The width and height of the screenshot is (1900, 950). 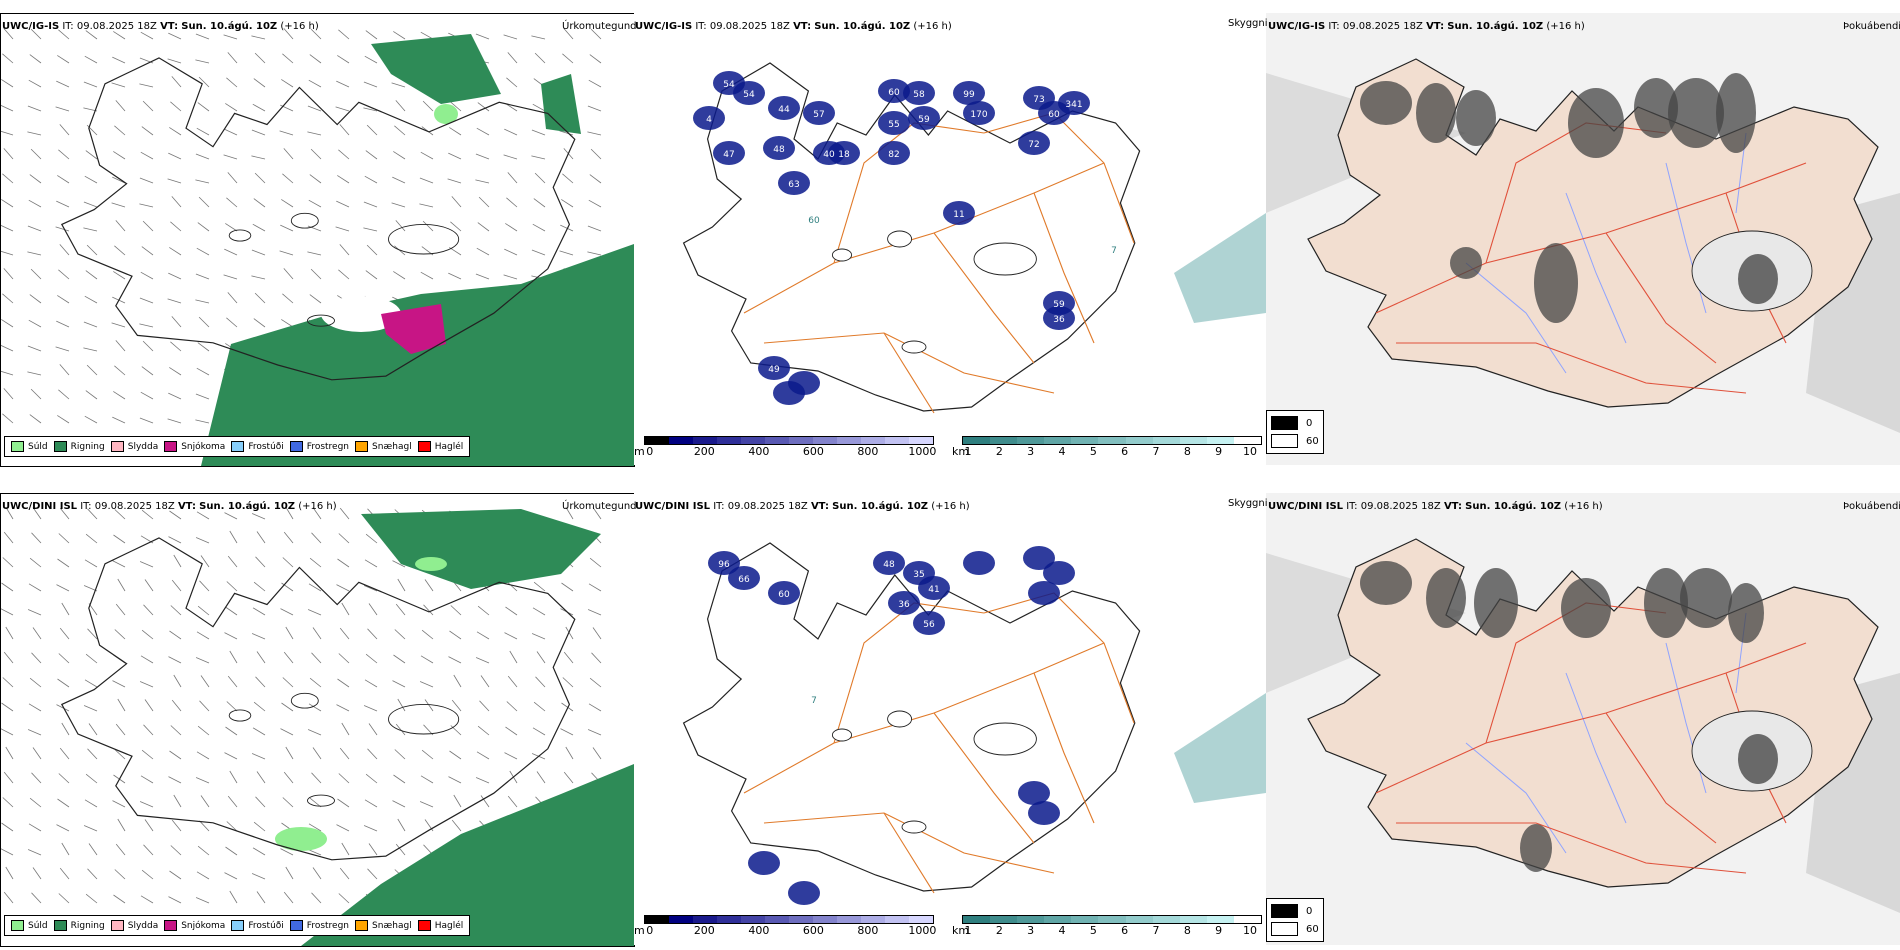 What do you see at coordinates (829, 155) in the screenshot?
I see `ceiling-height-label: 40` at bounding box center [829, 155].